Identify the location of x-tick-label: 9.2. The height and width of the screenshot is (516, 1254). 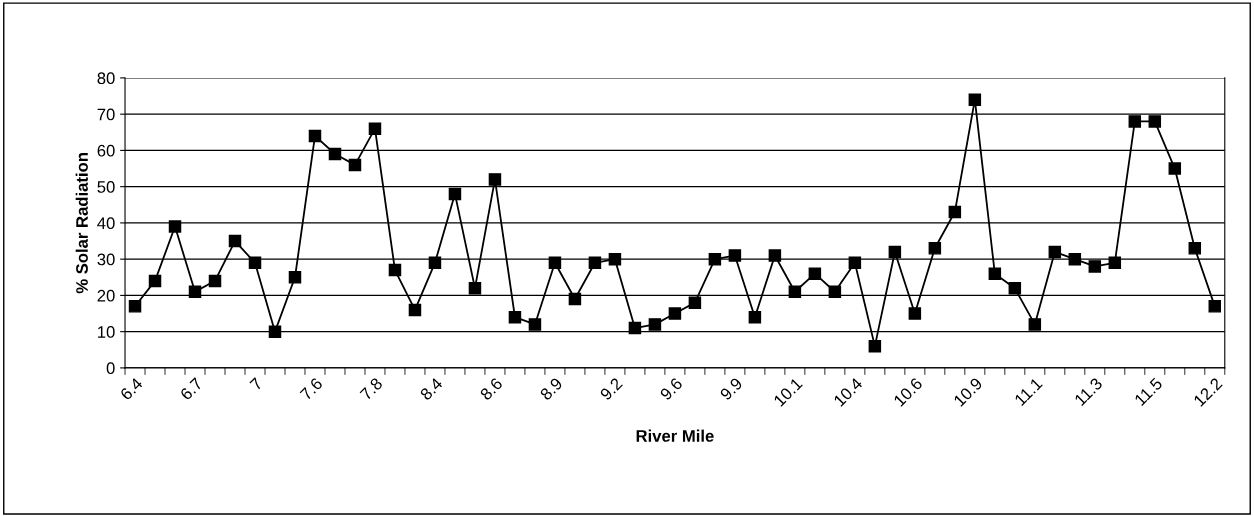
(611, 389).